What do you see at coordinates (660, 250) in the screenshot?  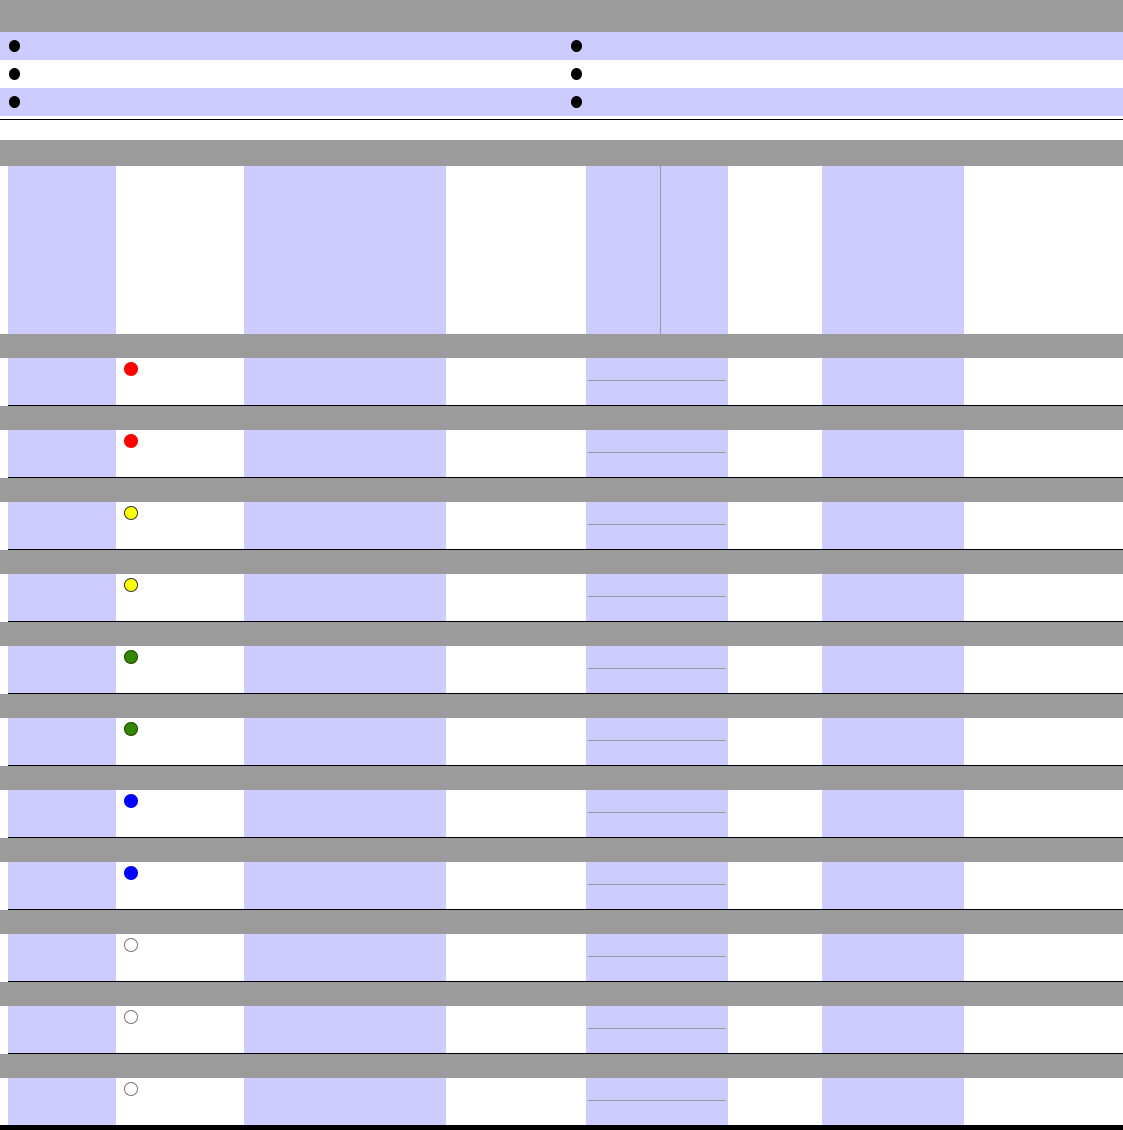 I see `header-divider` at bounding box center [660, 250].